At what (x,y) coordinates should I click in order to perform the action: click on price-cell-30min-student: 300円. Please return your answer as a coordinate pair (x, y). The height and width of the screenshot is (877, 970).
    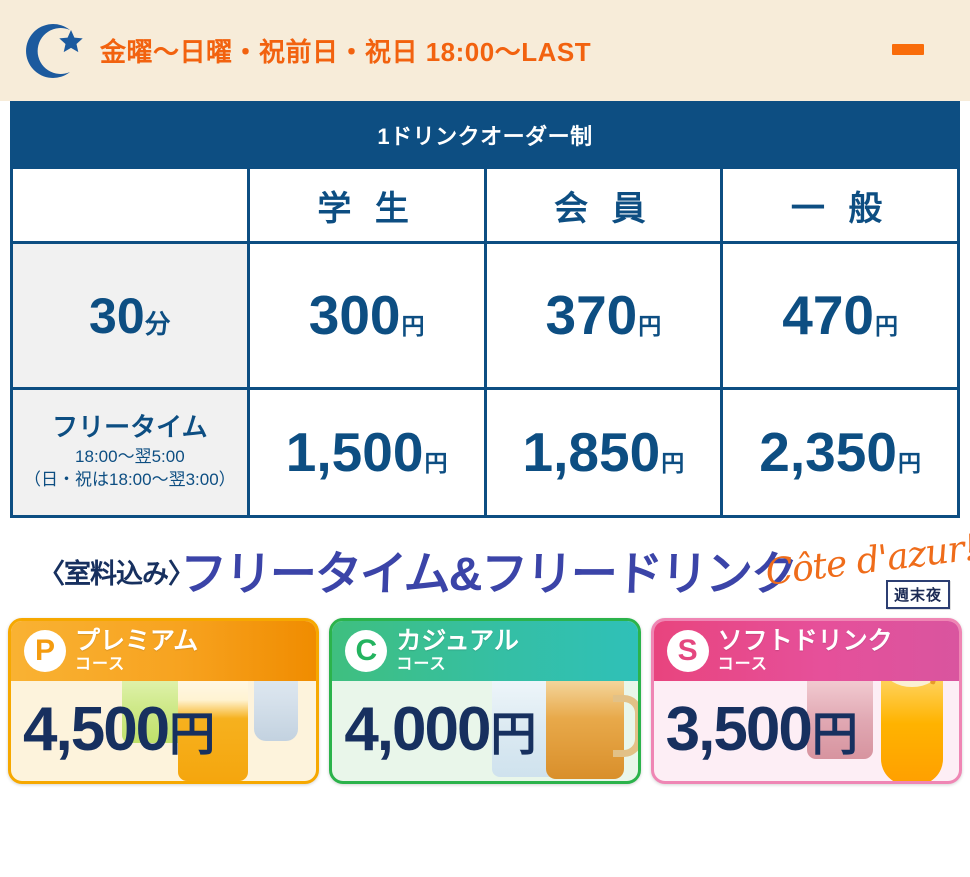
    Looking at the image, I should click on (366, 315).